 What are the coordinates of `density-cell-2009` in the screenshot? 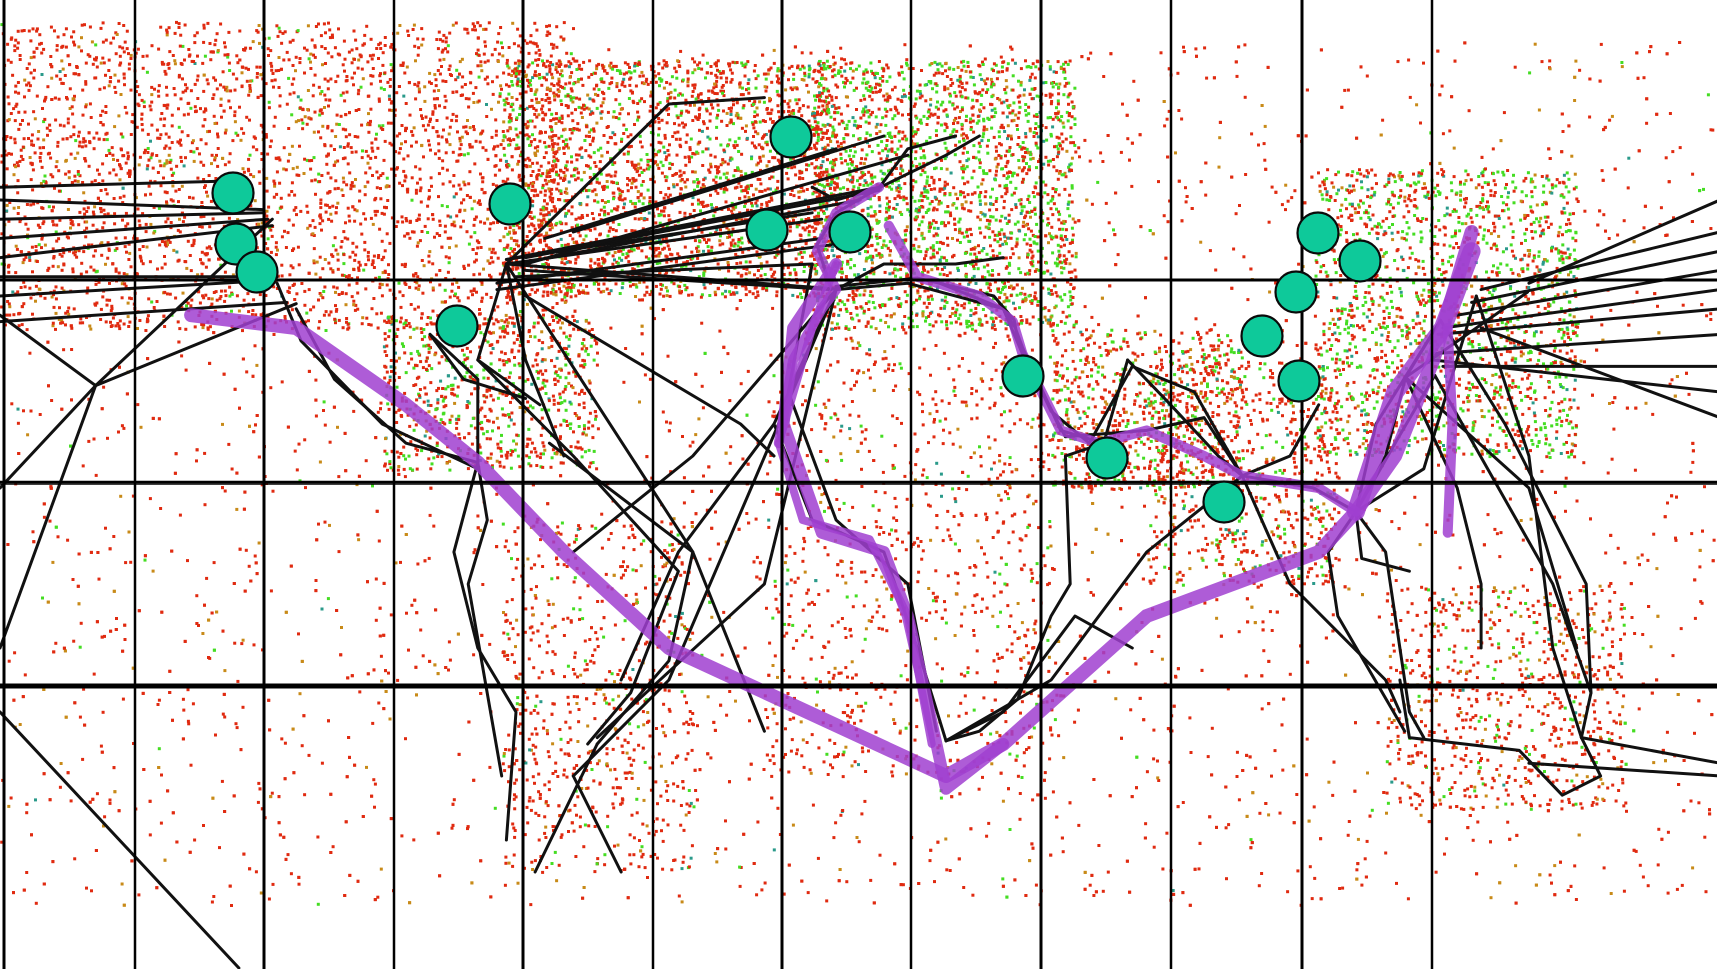 It's located at (107, 300).